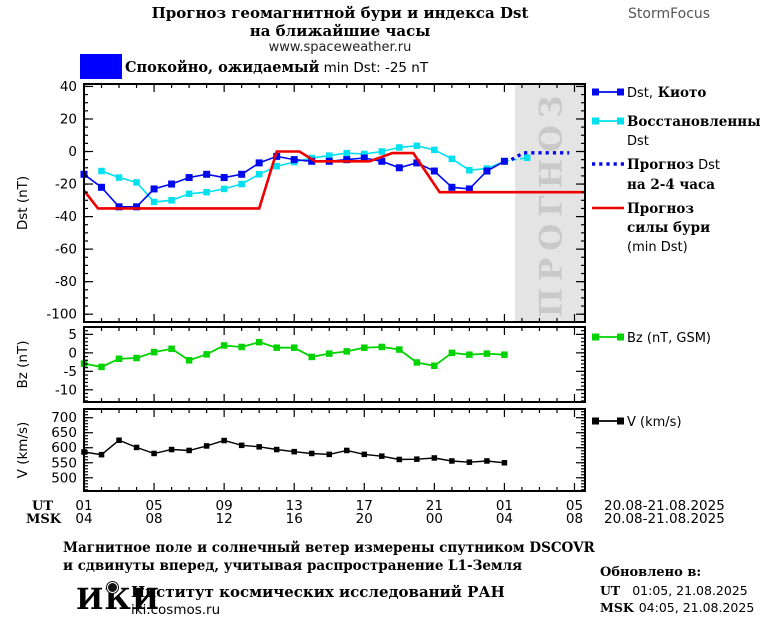 The height and width of the screenshot is (620, 760). What do you see at coordinates (669, 228) in the screenshot?
I see `legend-label-segment: силы бури` at bounding box center [669, 228].